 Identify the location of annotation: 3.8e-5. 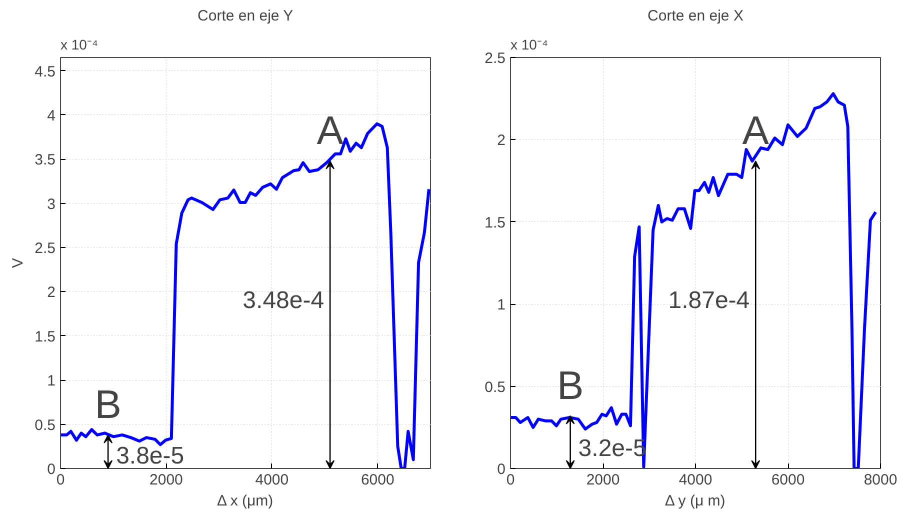
(150, 456).